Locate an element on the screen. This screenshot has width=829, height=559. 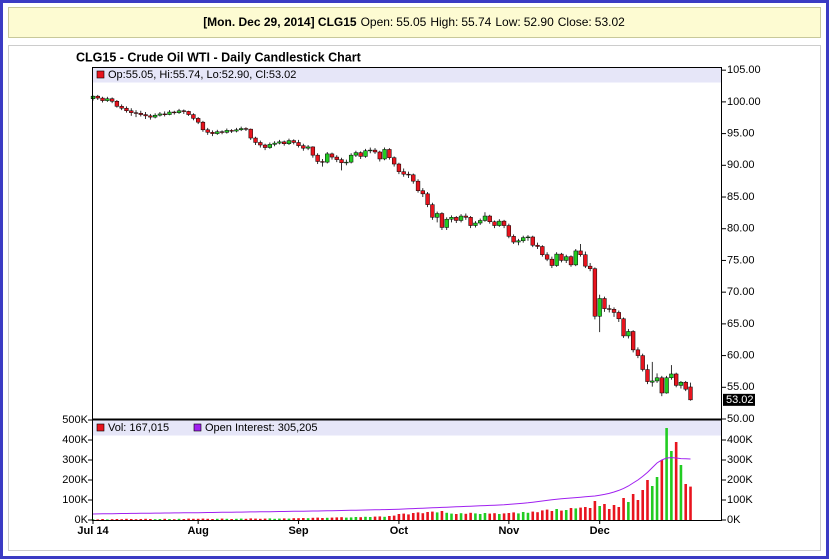
y-tick-label: 55.00 is located at coordinates (741, 387).